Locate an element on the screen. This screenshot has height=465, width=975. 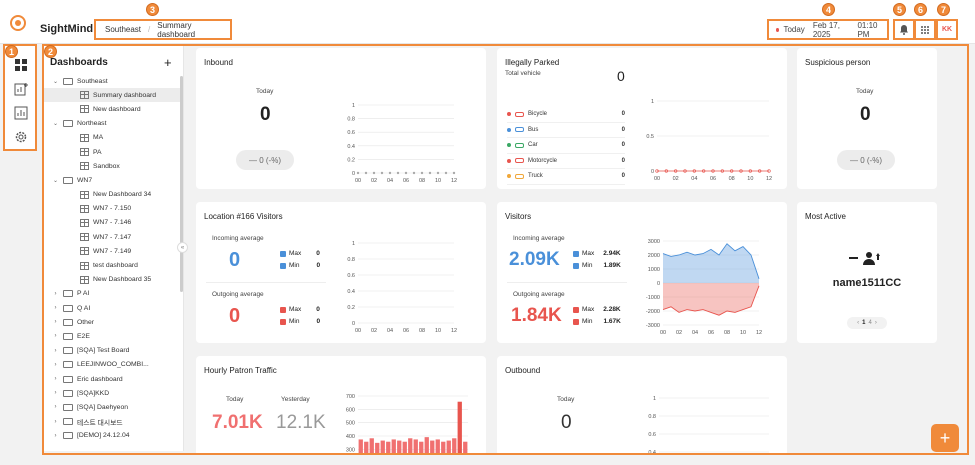
prev-page-button: ‹ is located at coordinates (858, 323).